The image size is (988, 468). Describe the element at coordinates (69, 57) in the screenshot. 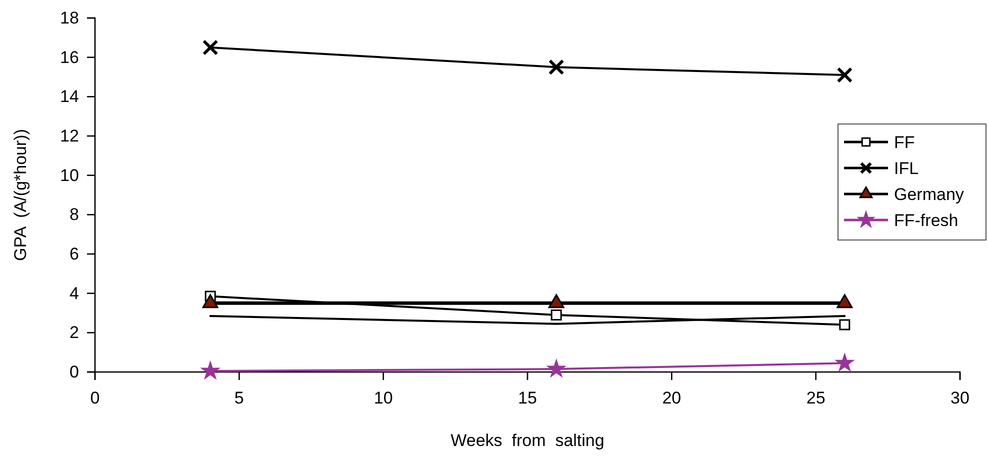

I see `y-tick-label: 16` at that location.